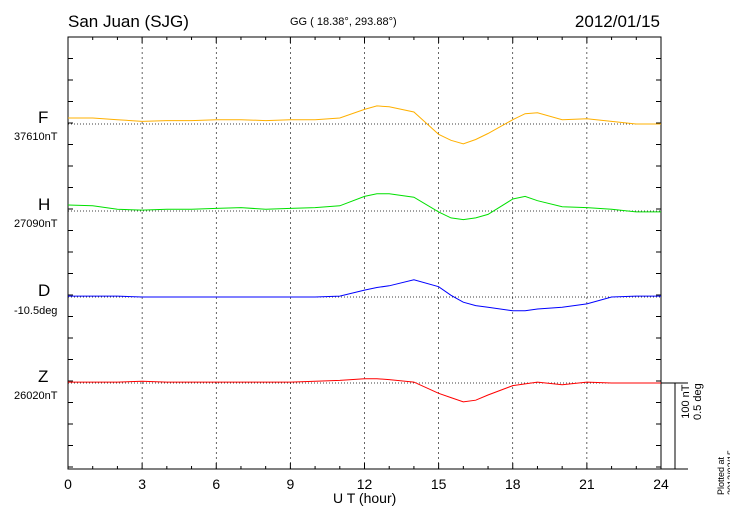 This screenshot has height=520, width=730. I want to click on series-line-z, so click(364, 390).